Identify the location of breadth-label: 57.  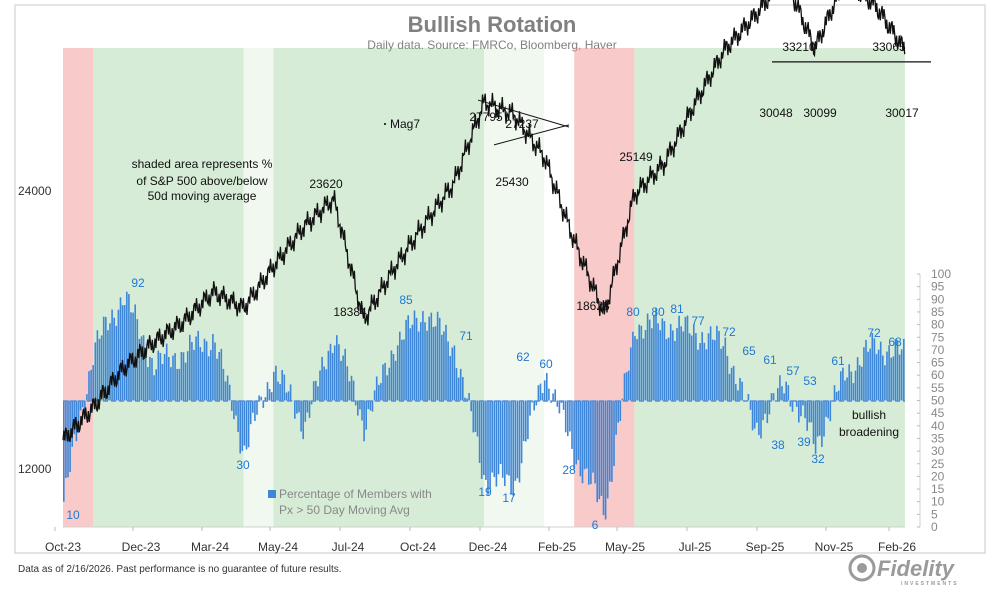
(793, 371).